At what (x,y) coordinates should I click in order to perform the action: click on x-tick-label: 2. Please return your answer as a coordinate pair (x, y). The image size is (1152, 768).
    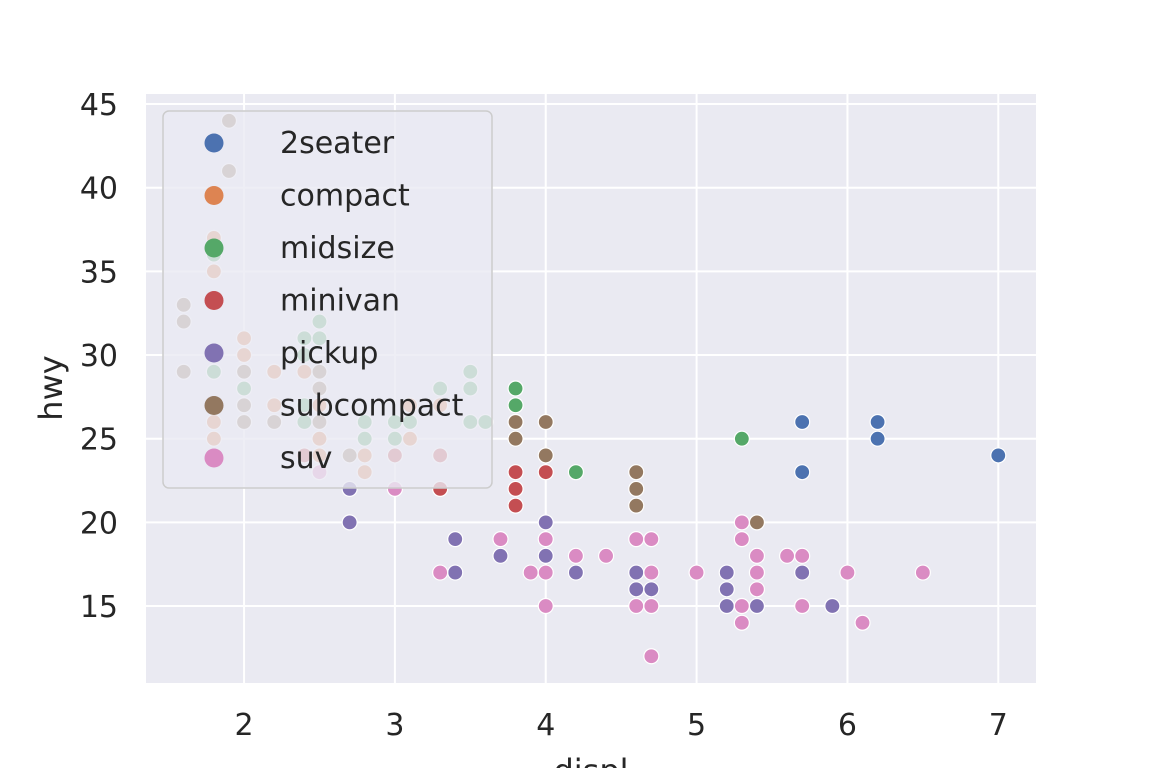
    Looking at the image, I should click on (244, 725).